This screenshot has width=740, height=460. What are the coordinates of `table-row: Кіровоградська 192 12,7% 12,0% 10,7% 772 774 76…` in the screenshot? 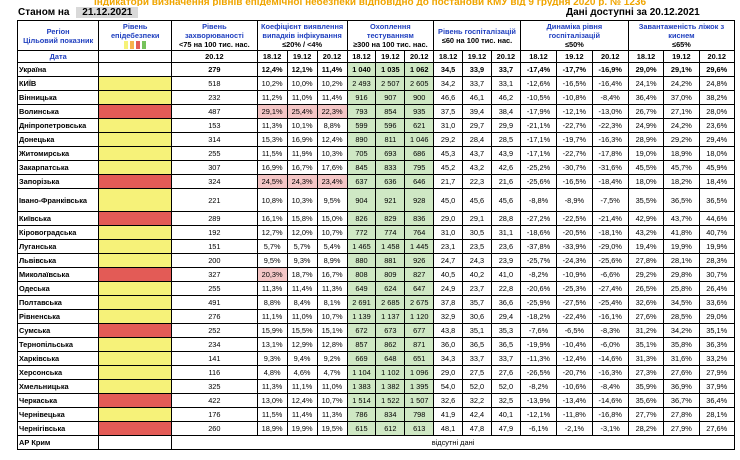 It's located at (375, 233).